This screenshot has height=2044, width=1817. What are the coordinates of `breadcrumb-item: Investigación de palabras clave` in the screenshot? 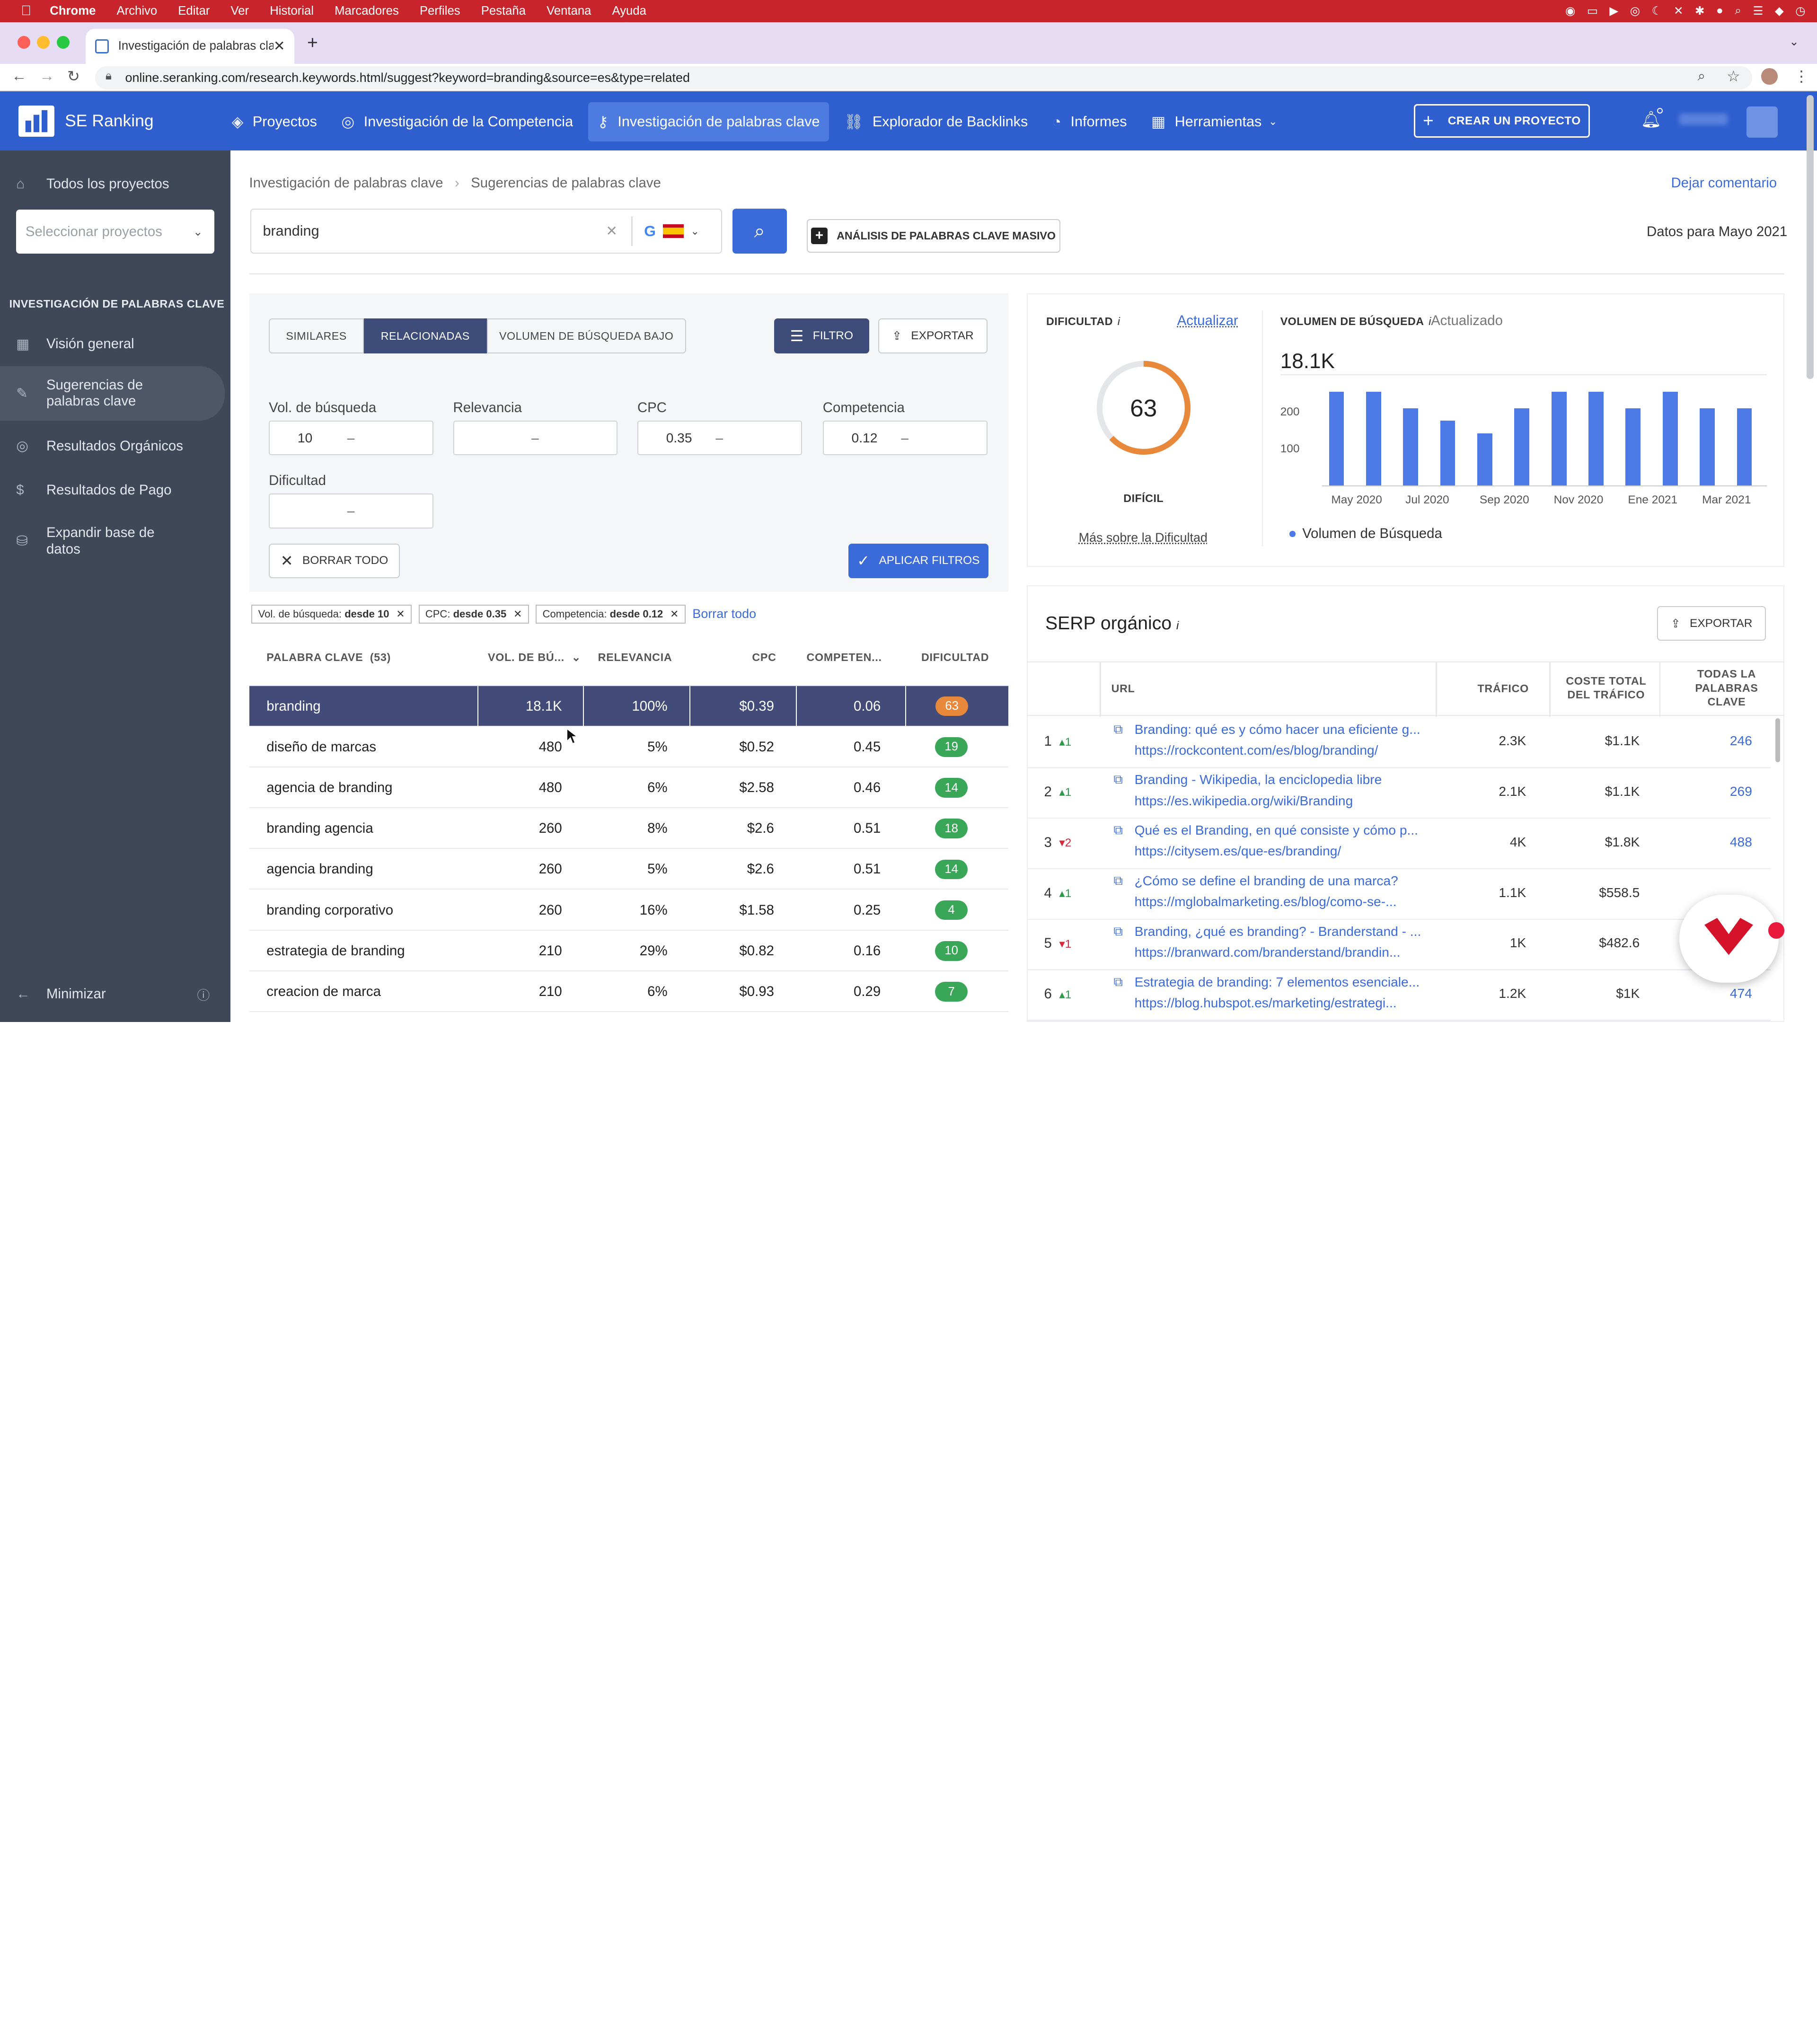 It's located at (346, 183).